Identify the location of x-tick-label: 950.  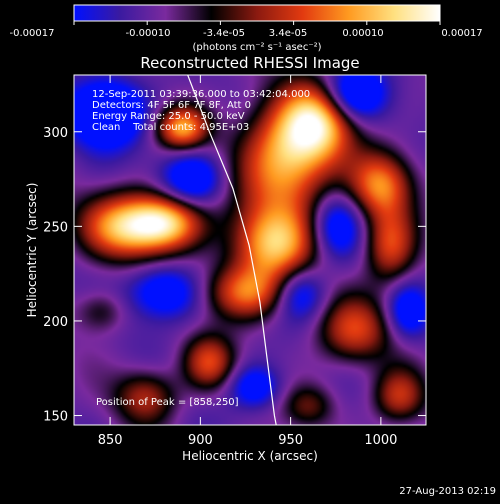
(290, 440).